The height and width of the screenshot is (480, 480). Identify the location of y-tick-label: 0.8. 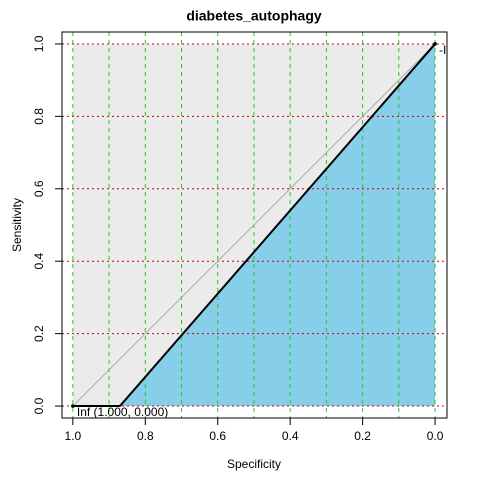
(39, 116).